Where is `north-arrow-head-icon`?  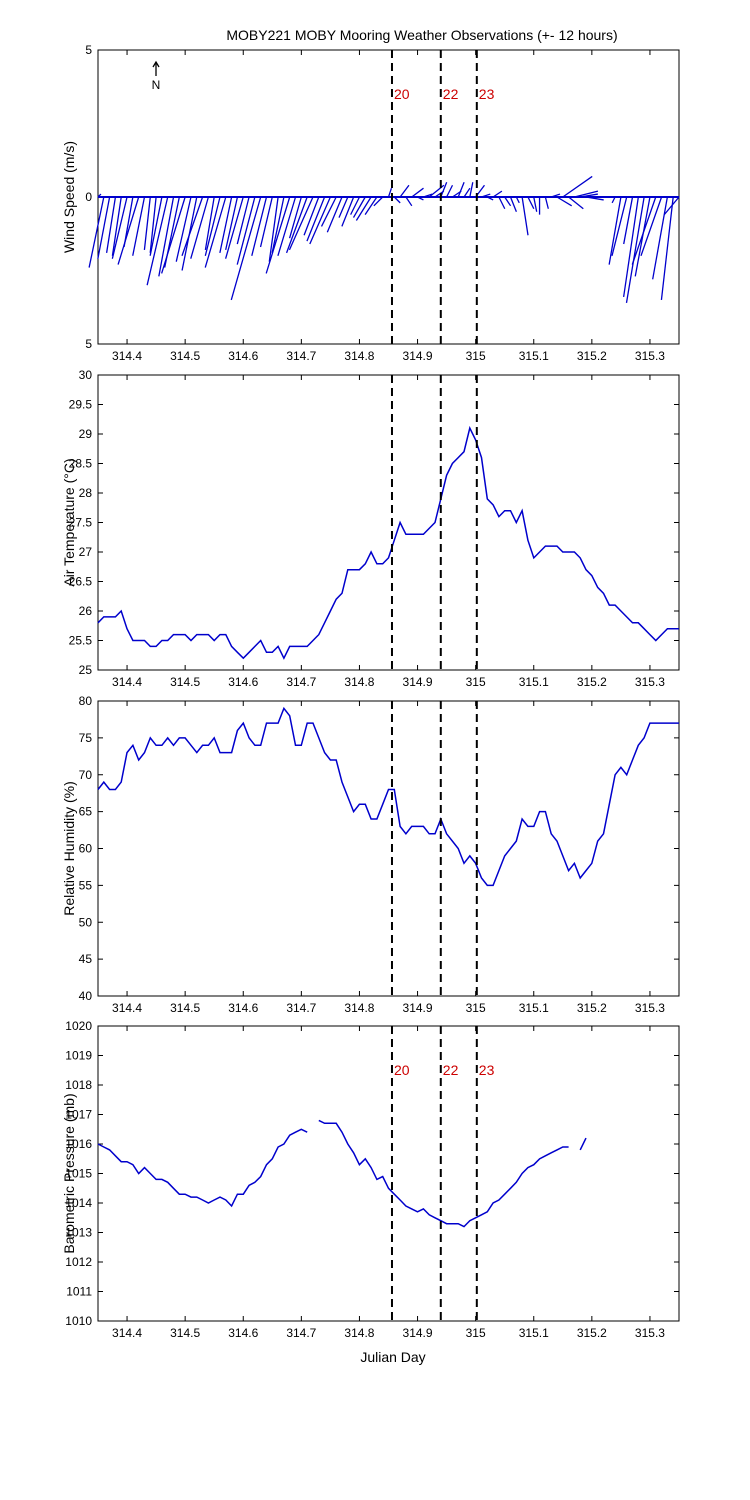
north-arrow-head-icon is located at coordinates (156, 64).